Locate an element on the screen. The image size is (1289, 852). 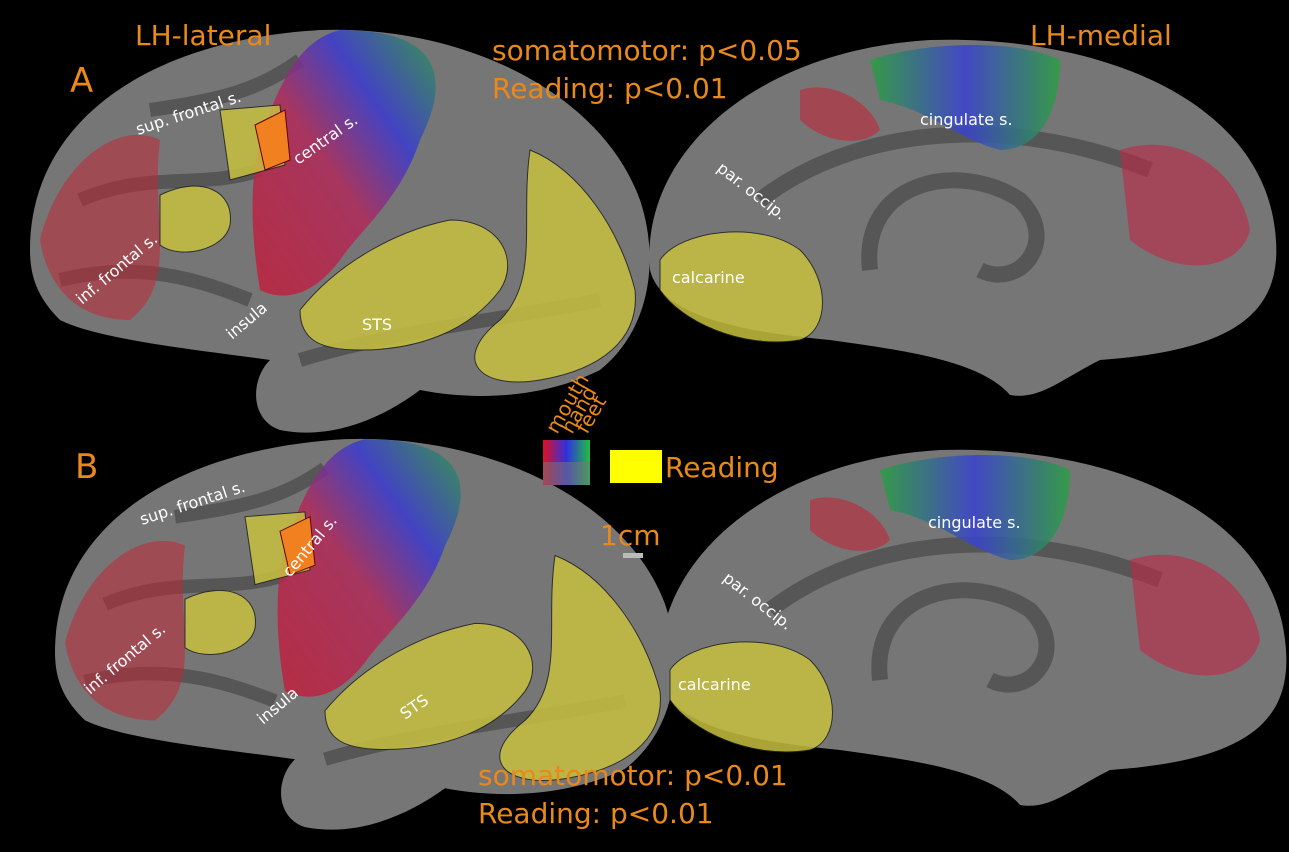
threshold: somatomotor: p<0.05 is located at coordinates (647, 50).